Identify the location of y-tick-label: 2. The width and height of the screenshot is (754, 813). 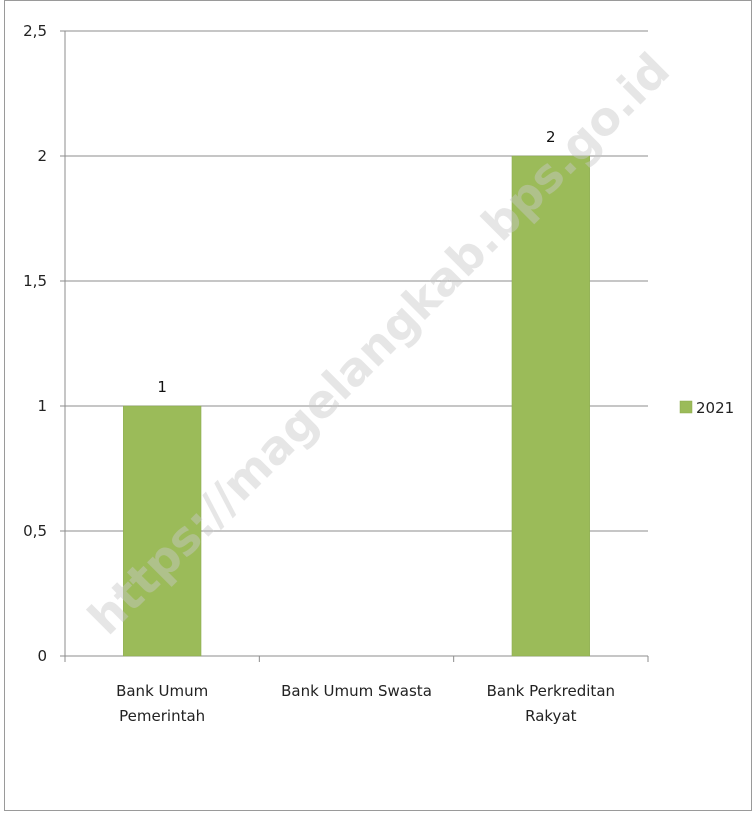
(42, 156).